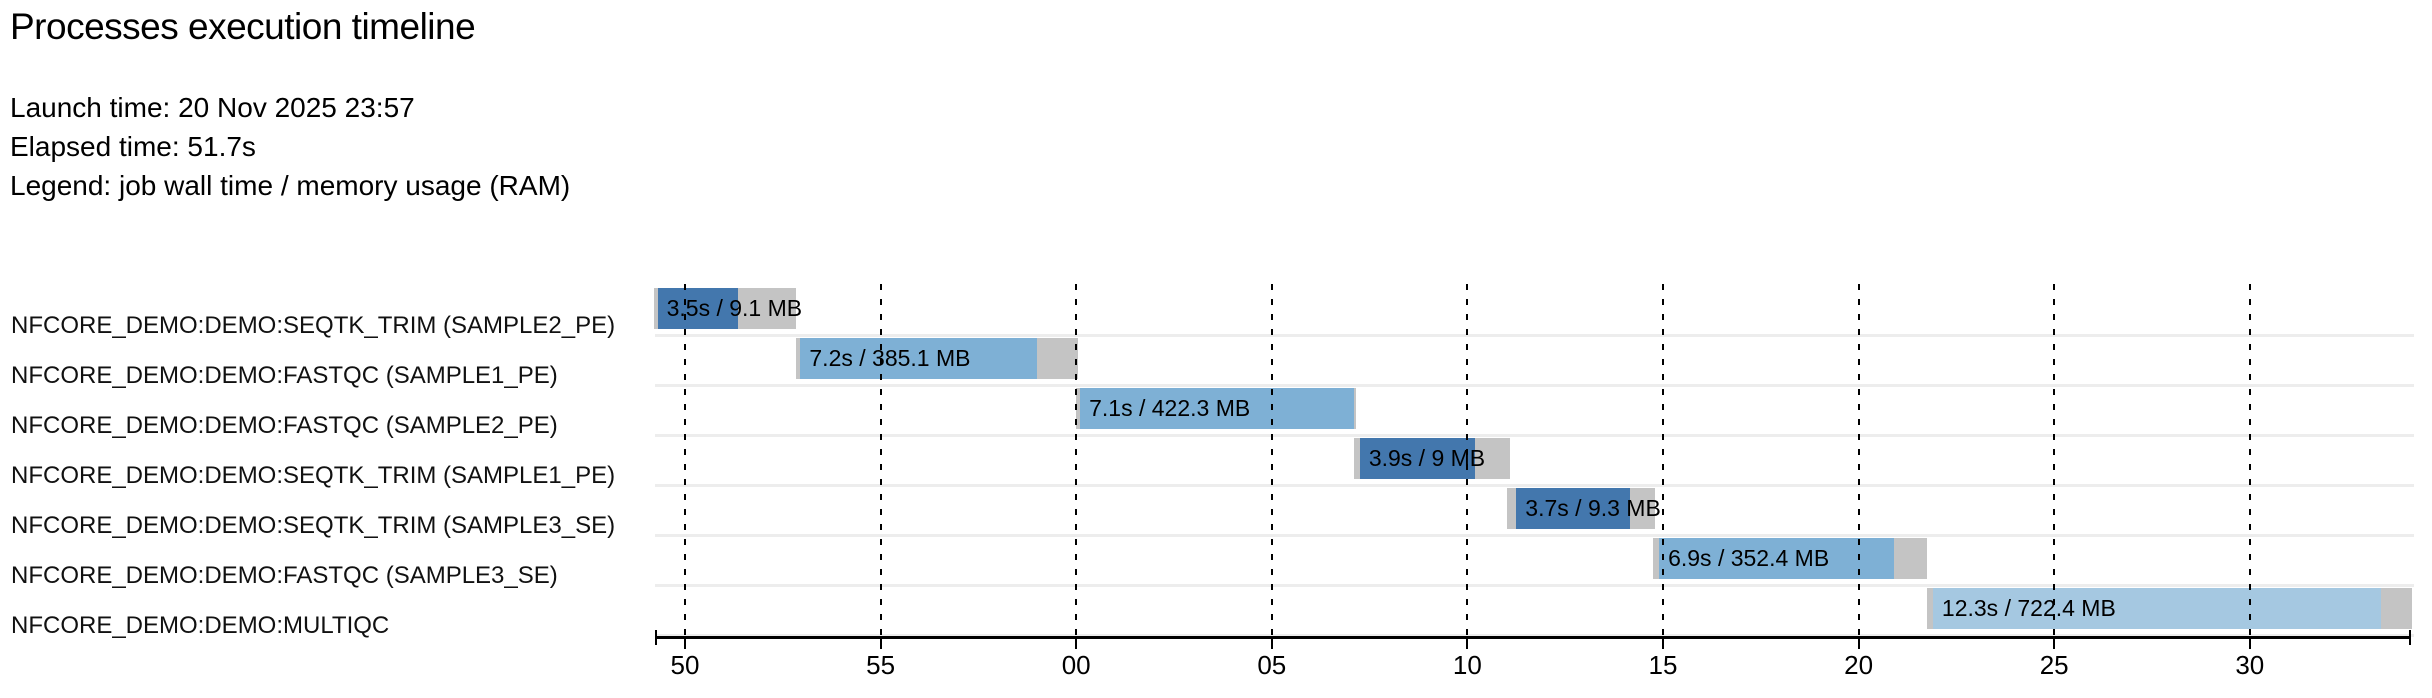 This screenshot has height=698, width=2432. I want to click on x-axis-tick-label: 10, so click(1467, 665).